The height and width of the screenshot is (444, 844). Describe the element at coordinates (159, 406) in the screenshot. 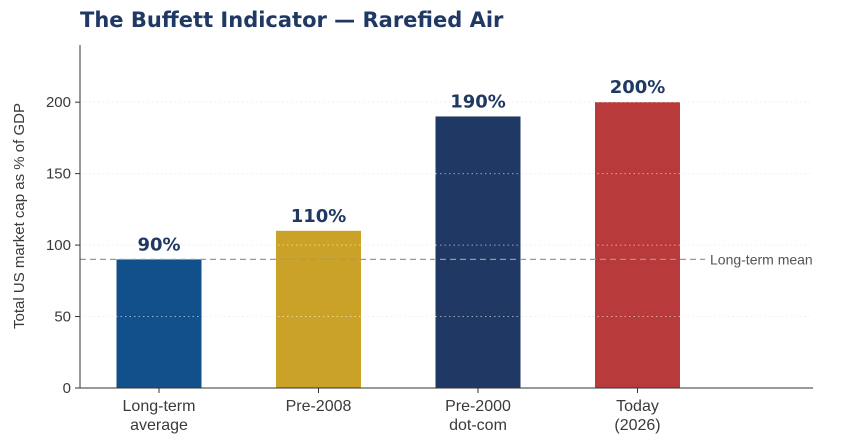

I see `x-tick-label: Long-term` at that location.